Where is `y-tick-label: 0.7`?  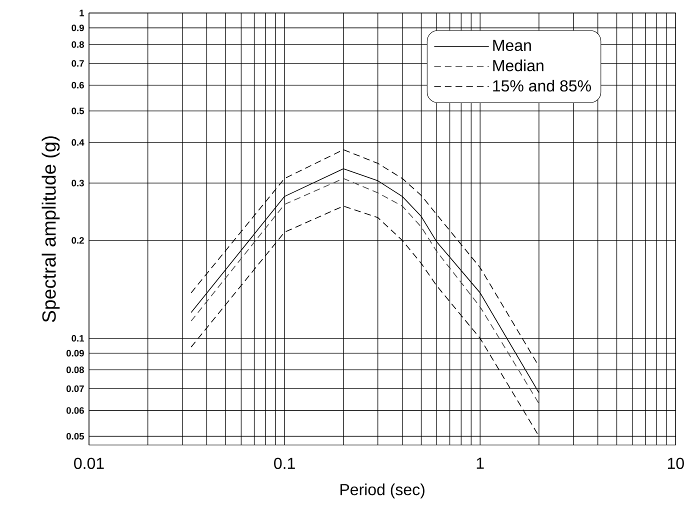
y-tick-label: 0.7 is located at coordinates (78, 63).